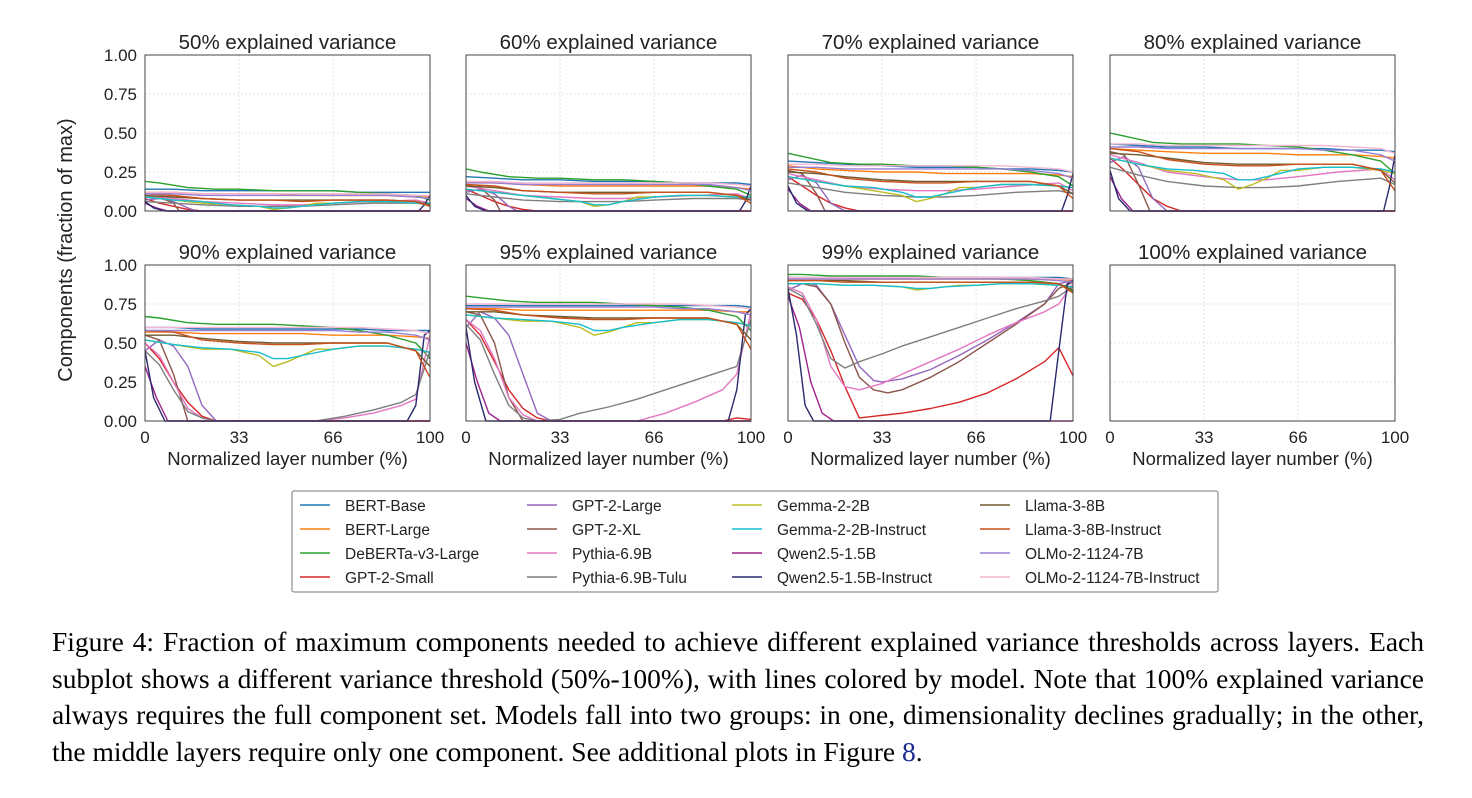 This screenshot has width=1472, height=798. I want to click on legend-label: Gemma-2-2B-Instruct, so click(852, 530).